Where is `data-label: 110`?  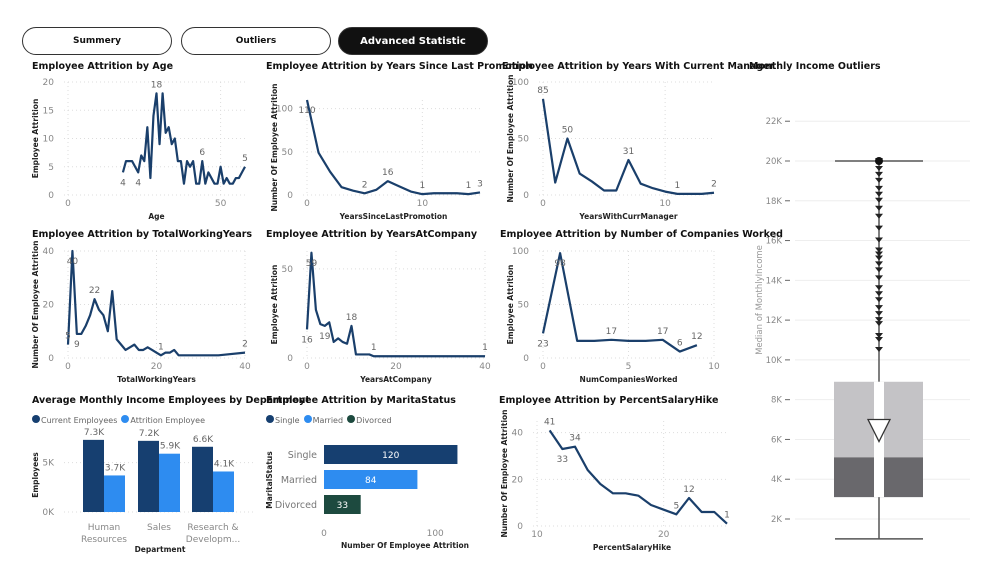
data-label: 110 is located at coordinates (306, 111).